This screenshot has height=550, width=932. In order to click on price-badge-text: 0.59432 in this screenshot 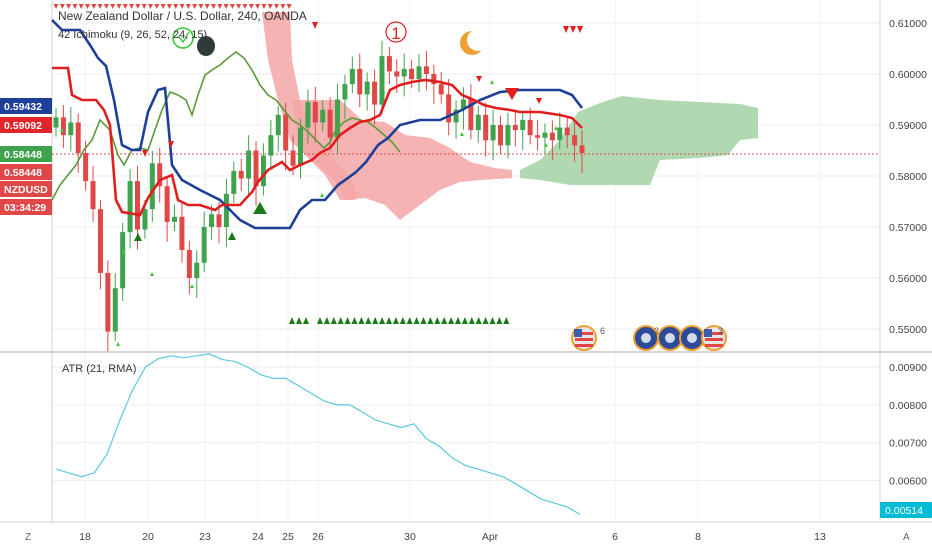, I will do `click(23, 107)`.